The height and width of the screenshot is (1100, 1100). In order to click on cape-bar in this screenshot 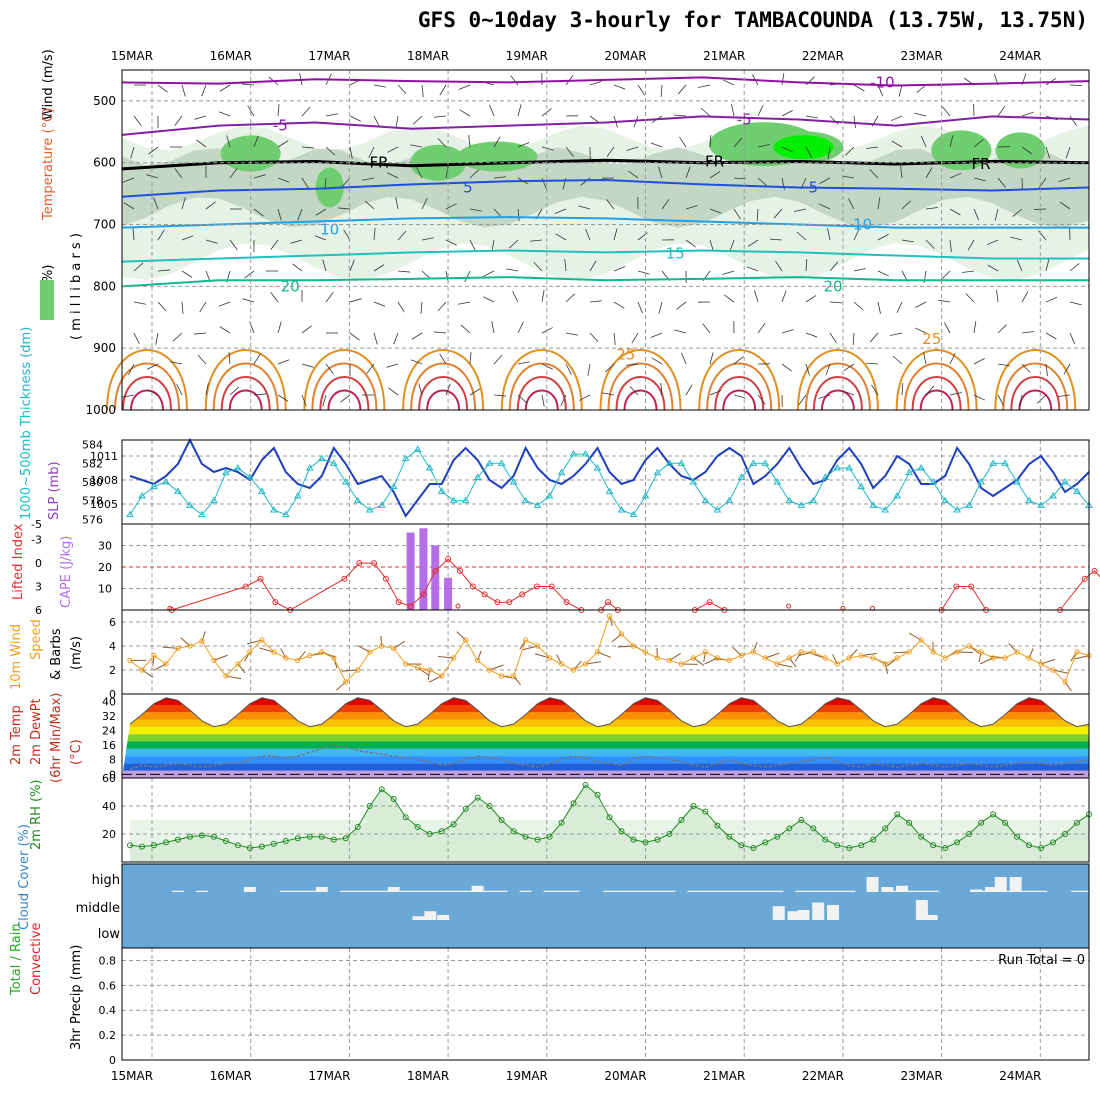, I will do `click(423, 569)`.